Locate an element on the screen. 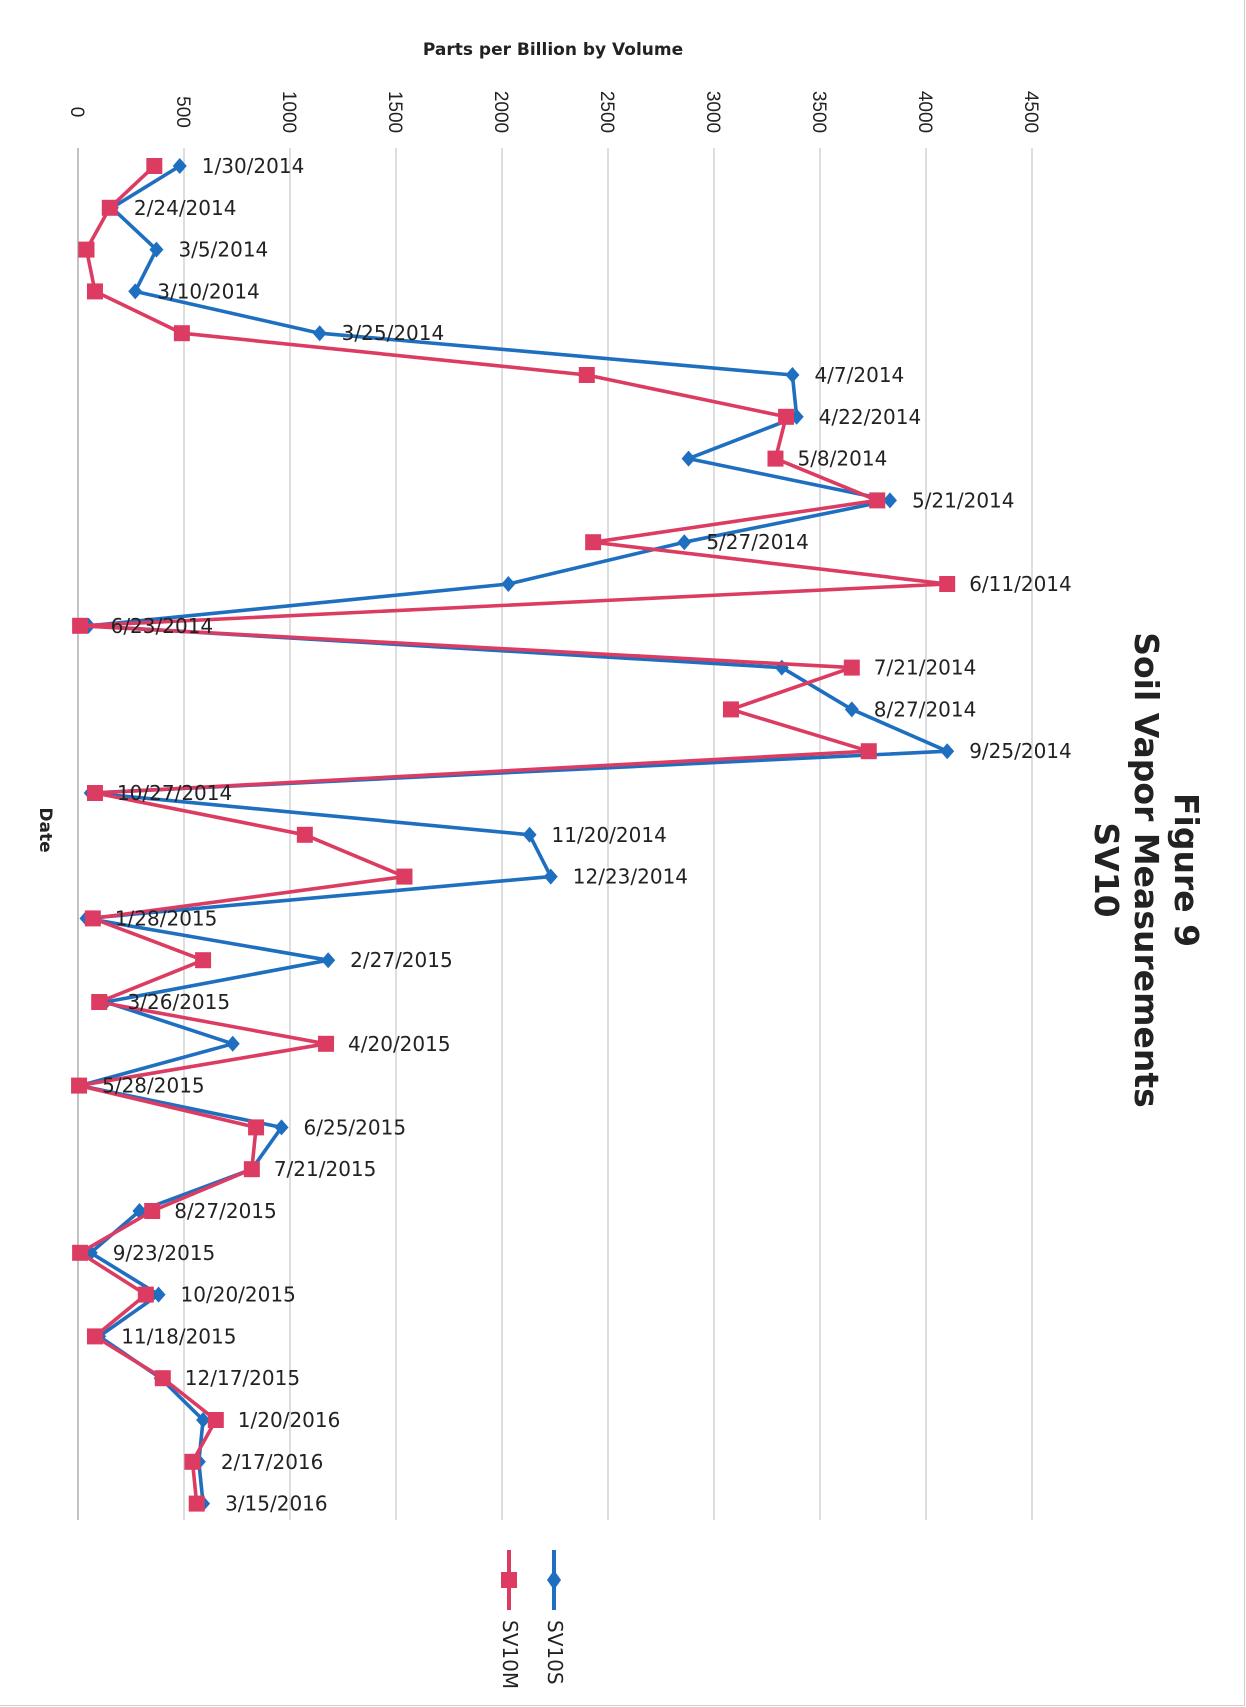 The height and width of the screenshot is (1707, 1246). date-label-22: 5/28/2015 is located at coordinates (153, 1086).